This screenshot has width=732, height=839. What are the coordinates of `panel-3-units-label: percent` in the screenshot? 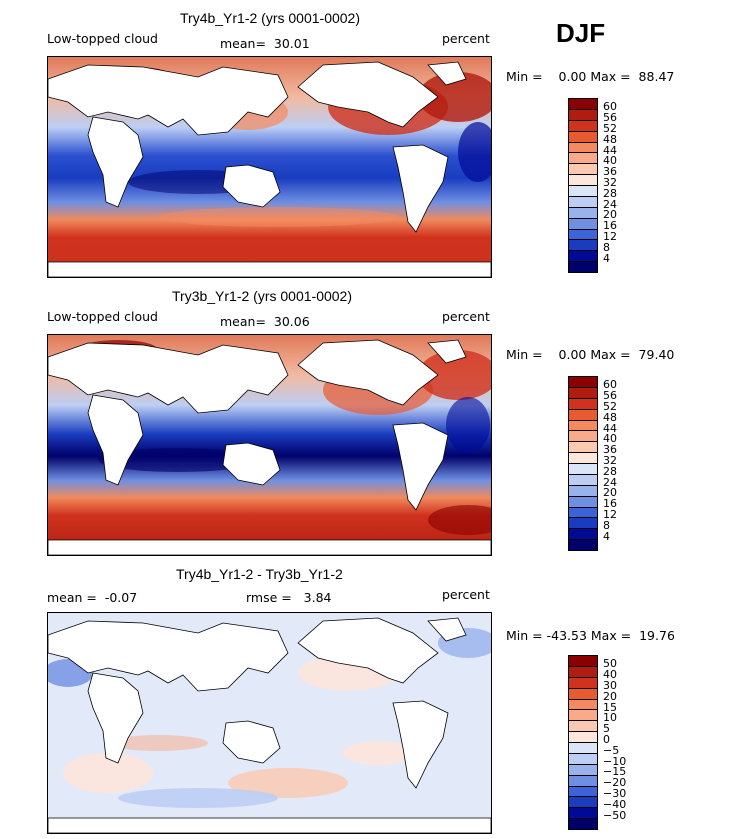 It's located at (466, 594).